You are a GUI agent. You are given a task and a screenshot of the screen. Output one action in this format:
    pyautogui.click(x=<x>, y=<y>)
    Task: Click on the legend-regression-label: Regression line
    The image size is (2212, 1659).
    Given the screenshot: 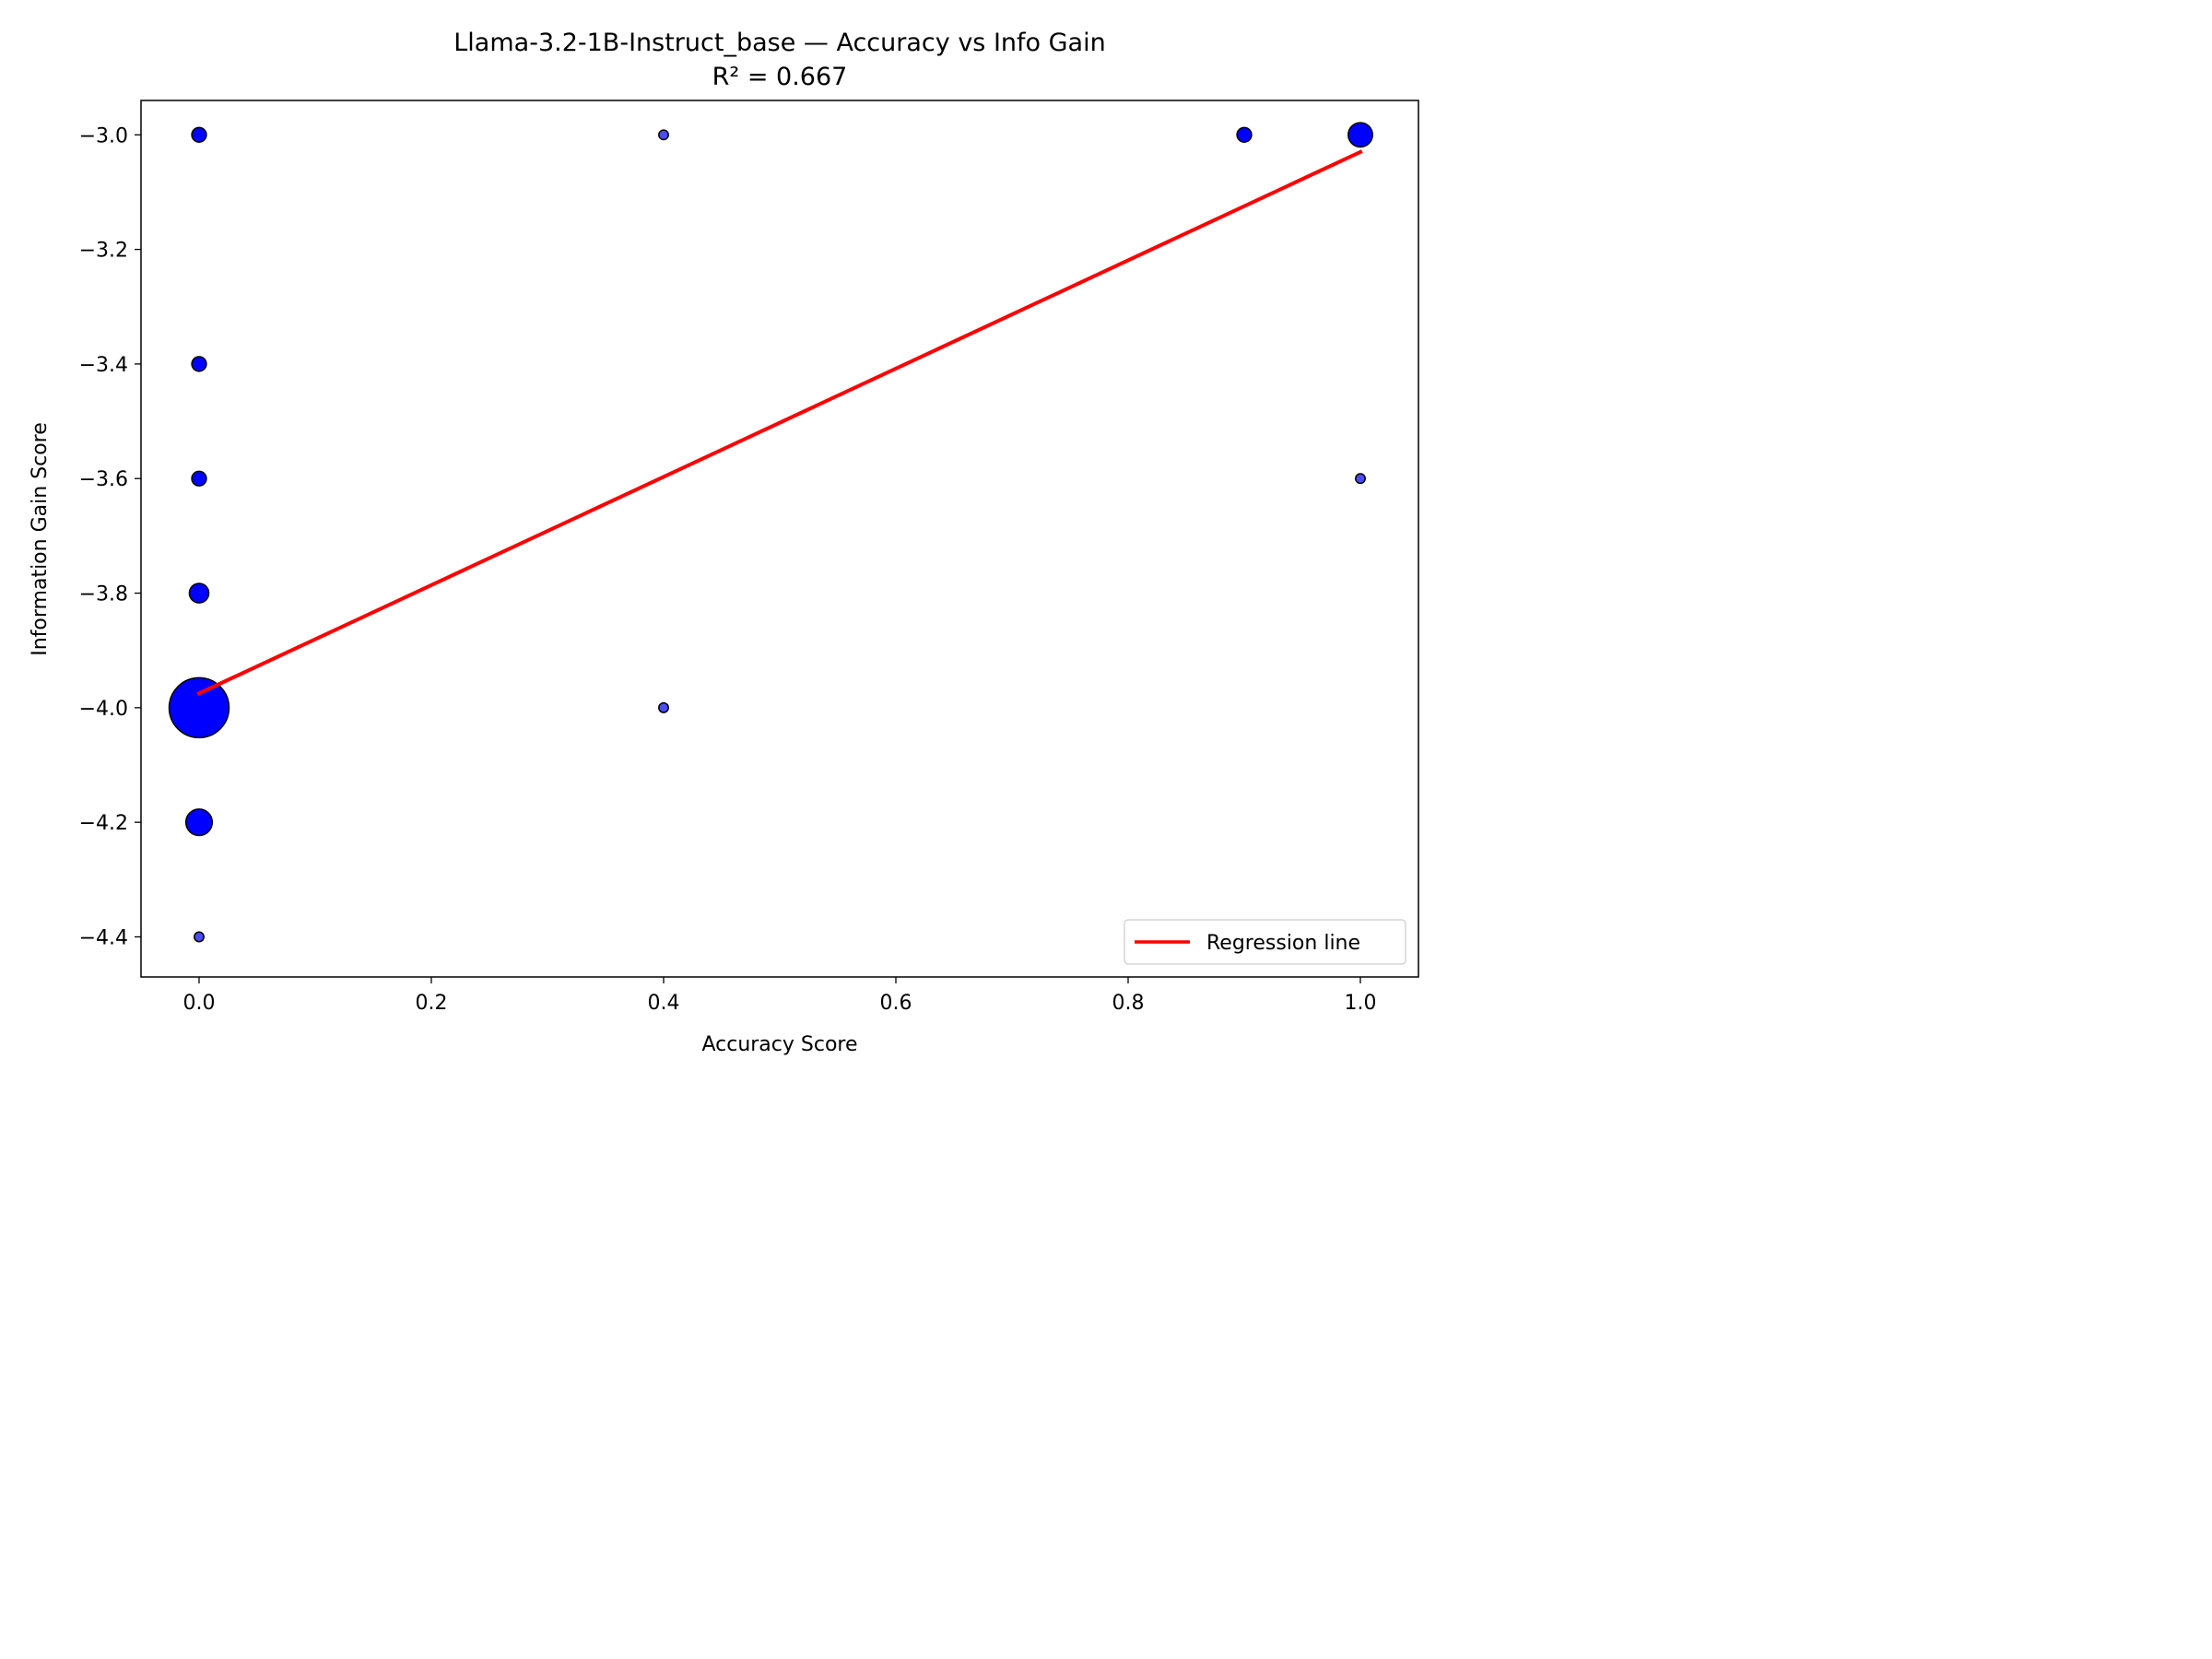 What is the action you would take?
    pyautogui.click(x=1283, y=943)
    